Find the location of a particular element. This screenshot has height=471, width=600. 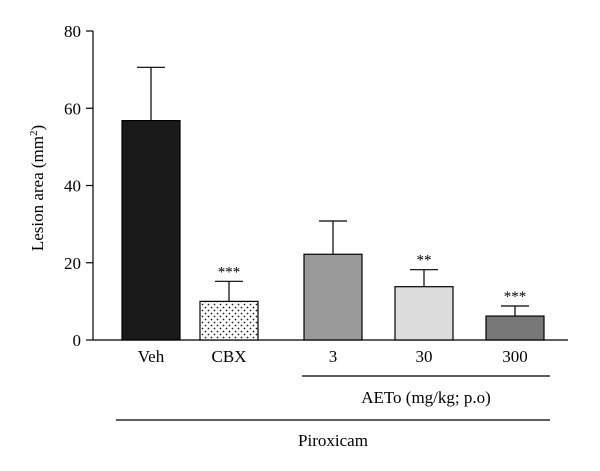

x-tick-label: 300 is located at coordinates (515, 356).